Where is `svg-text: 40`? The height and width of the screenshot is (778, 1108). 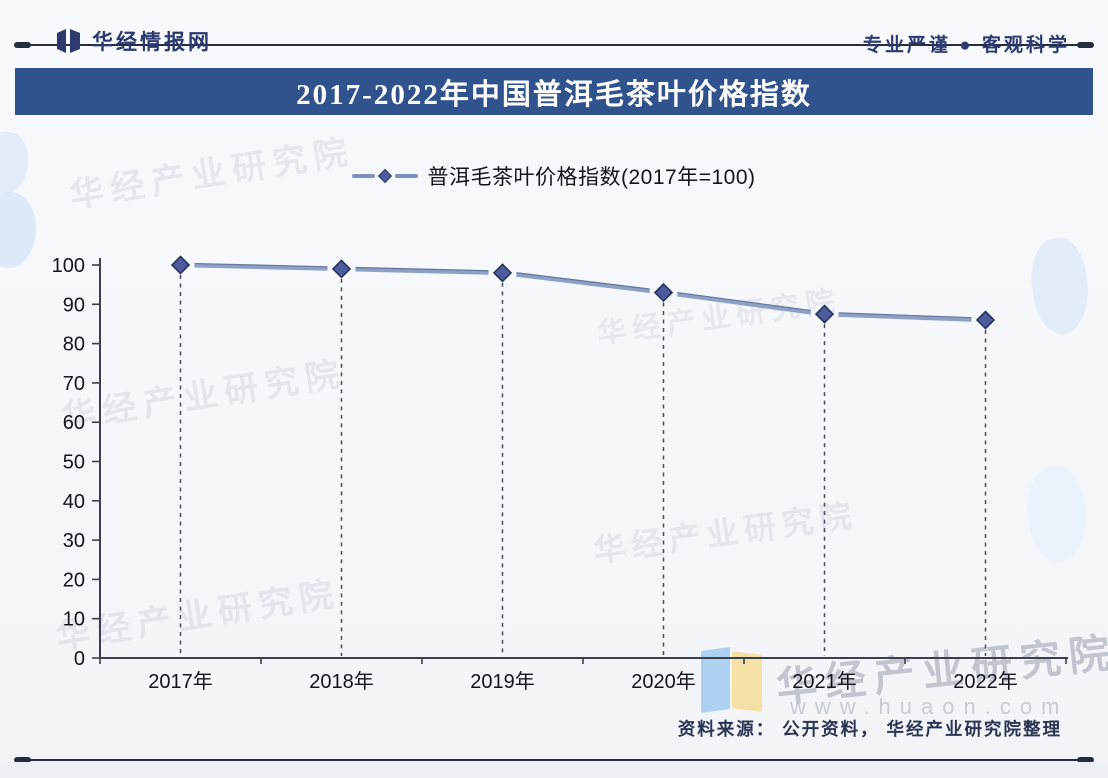 svg-text: 40 is located at coordinates (74, 502).